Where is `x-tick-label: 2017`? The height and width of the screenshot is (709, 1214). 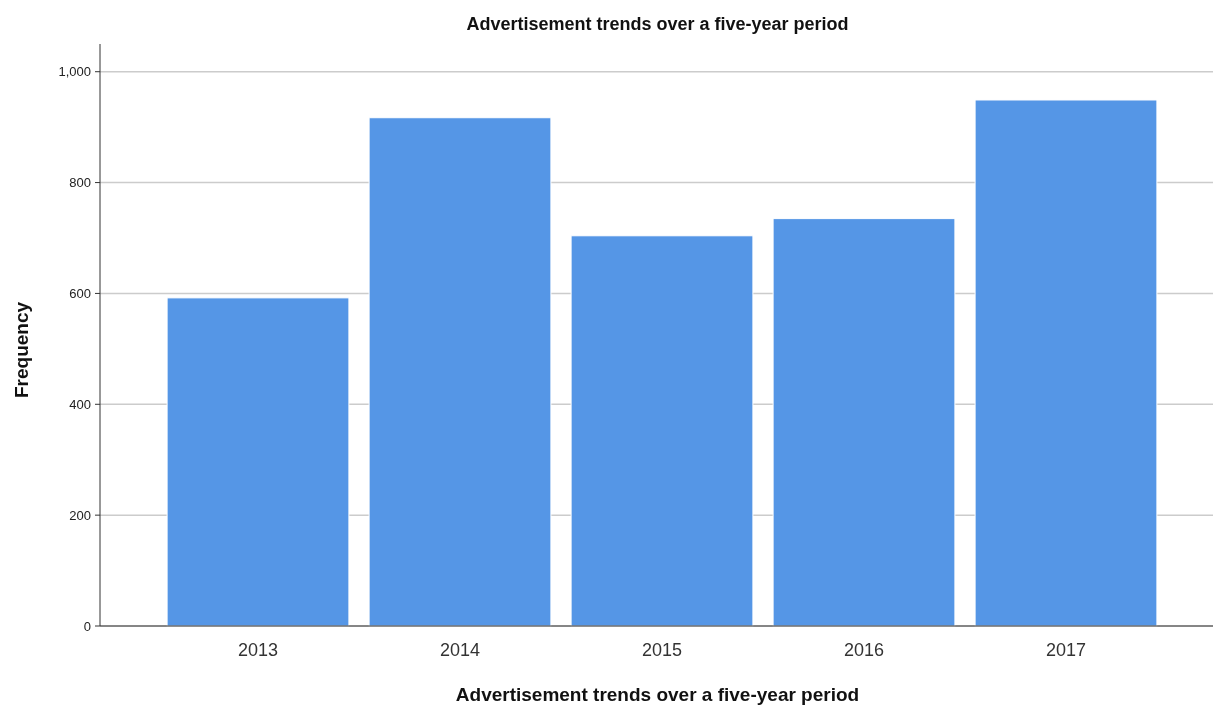 x-tick-label: 2017 is located at coordinates (1066, 650).